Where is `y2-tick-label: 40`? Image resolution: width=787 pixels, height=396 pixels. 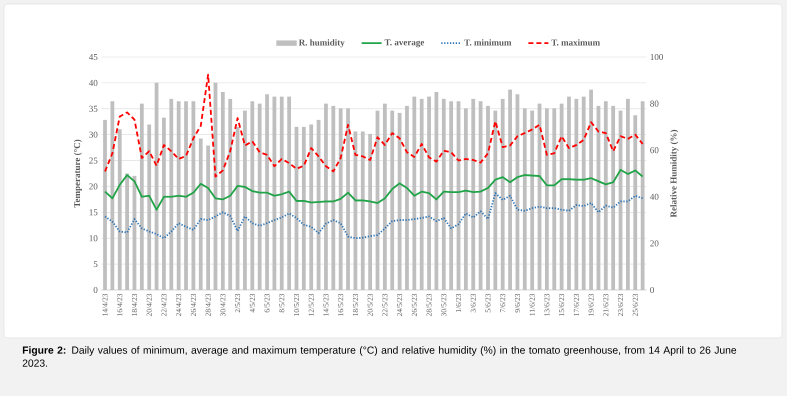
y2-tick-label: 40 is located at coordinates (654, 197).